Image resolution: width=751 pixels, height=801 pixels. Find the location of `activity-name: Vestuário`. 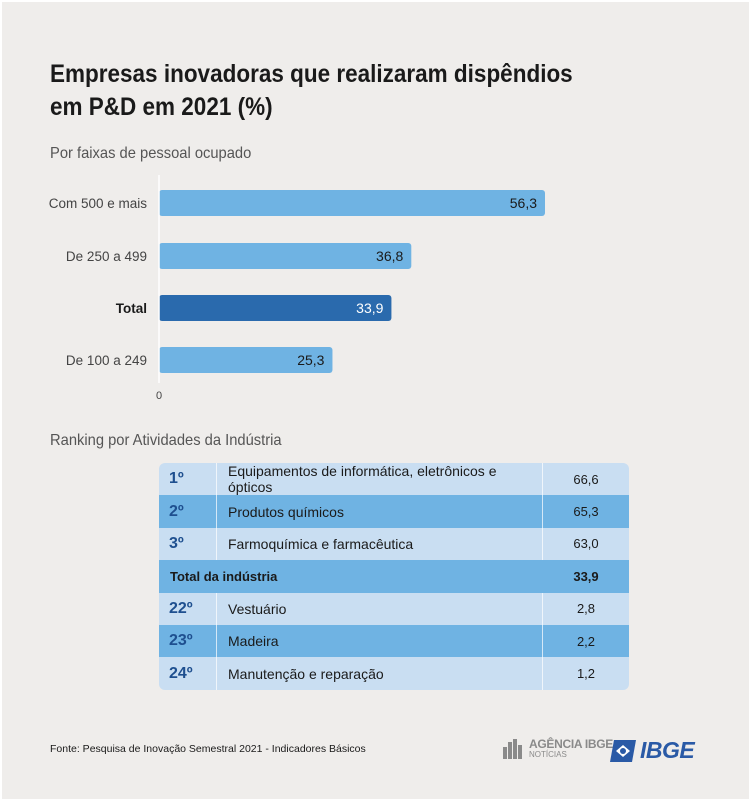

activity-name: Vestuário is located at coordinates (380, 608).